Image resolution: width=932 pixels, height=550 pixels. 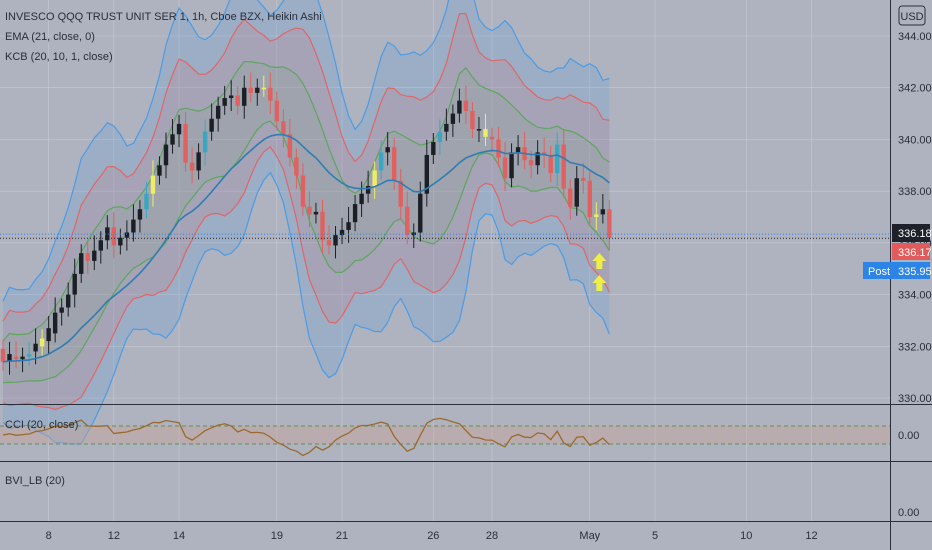 I want to click on bvi-zero-tick: 0.00, so click(x=908, y=513).